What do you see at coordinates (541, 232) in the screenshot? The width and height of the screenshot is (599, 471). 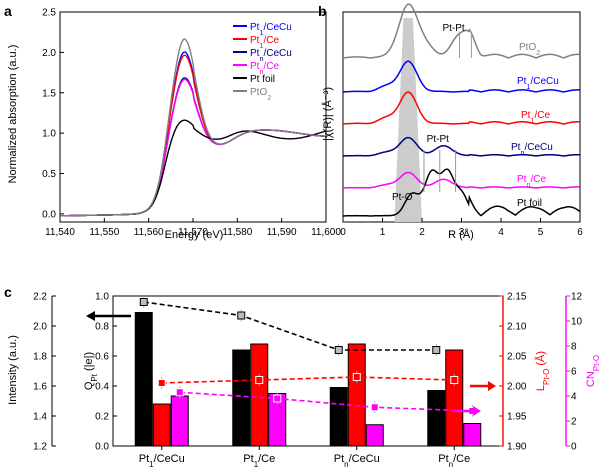 I see `panel-b-xtick-label: 5` at bounding box center [541, 232].